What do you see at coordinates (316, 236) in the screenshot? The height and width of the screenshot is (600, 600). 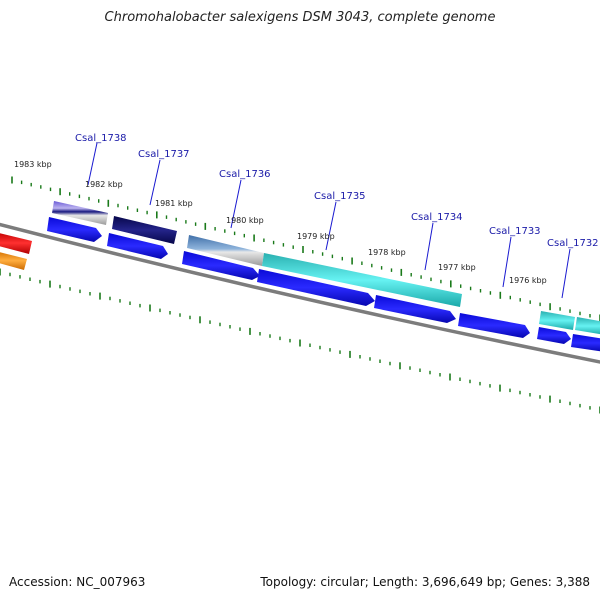 I see `kbp-label: 1979 kbp` at bounding box center [316, 236].